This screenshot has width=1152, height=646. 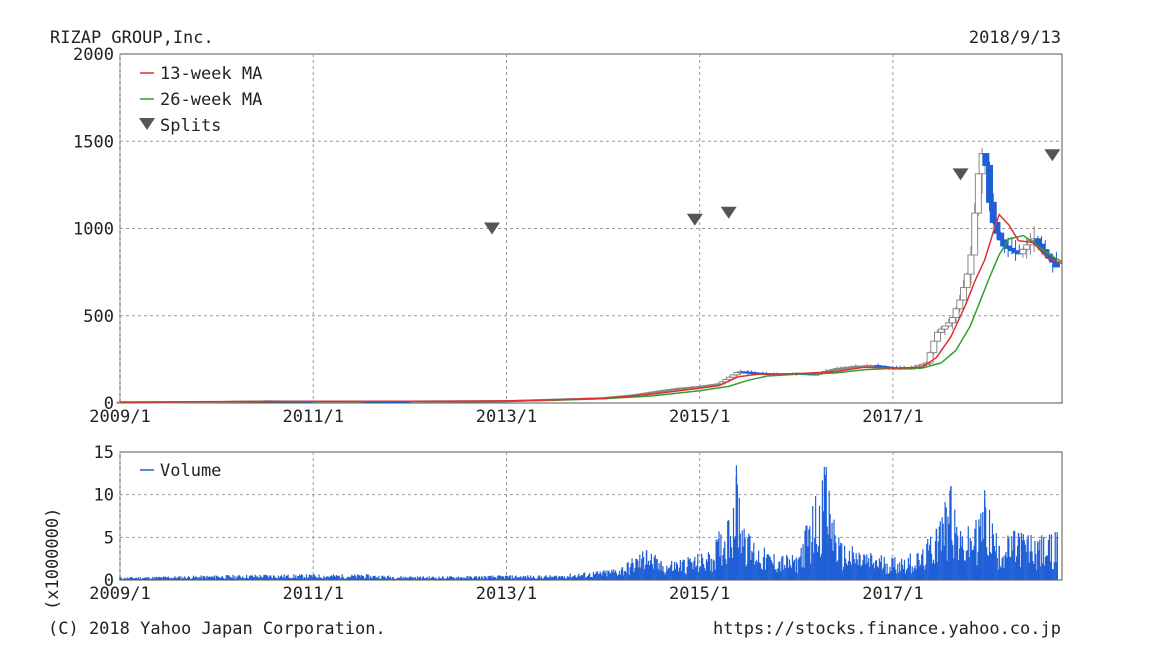 I want to click on volume-ytick-label: 15, so click(x=104, y=453).